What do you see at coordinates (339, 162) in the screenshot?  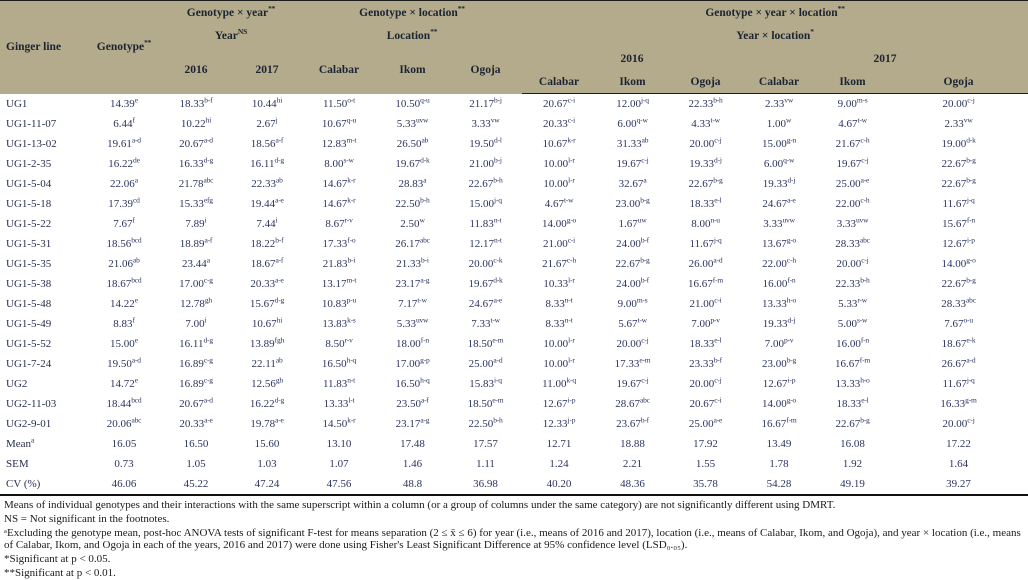 I see `cell: 8.00s-w` at bounding box center [339, 162].